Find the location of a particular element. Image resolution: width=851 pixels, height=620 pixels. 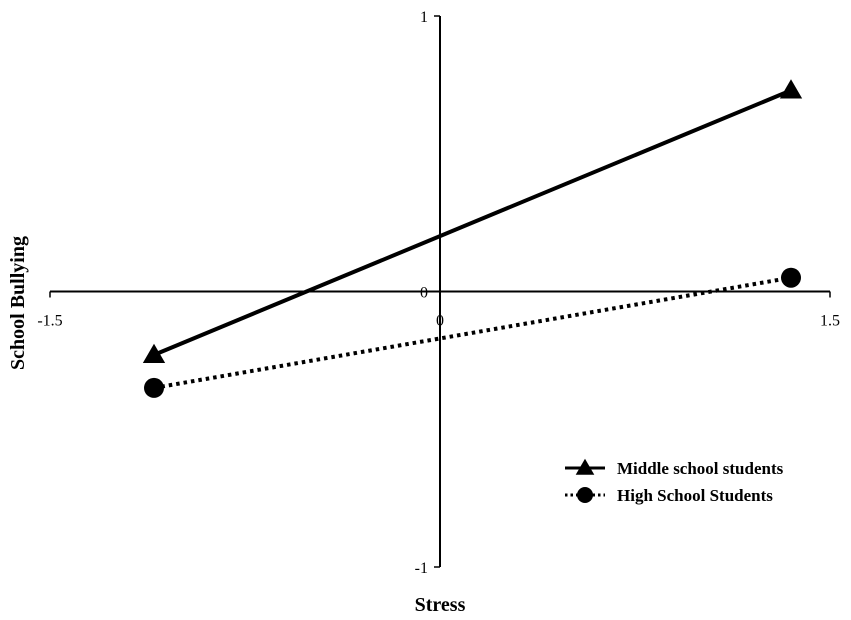

y-tick-label: -1 is located at coordinates (421, 568).